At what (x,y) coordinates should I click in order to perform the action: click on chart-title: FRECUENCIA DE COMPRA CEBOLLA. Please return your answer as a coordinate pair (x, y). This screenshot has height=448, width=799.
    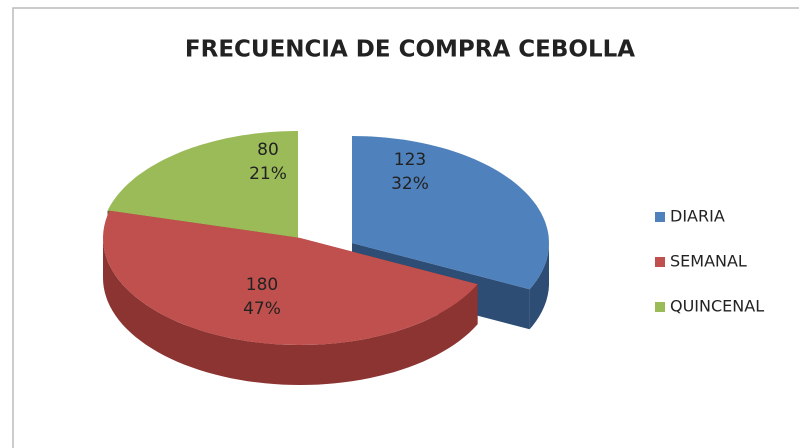
    Looking at the image, I should click on (410, 50).